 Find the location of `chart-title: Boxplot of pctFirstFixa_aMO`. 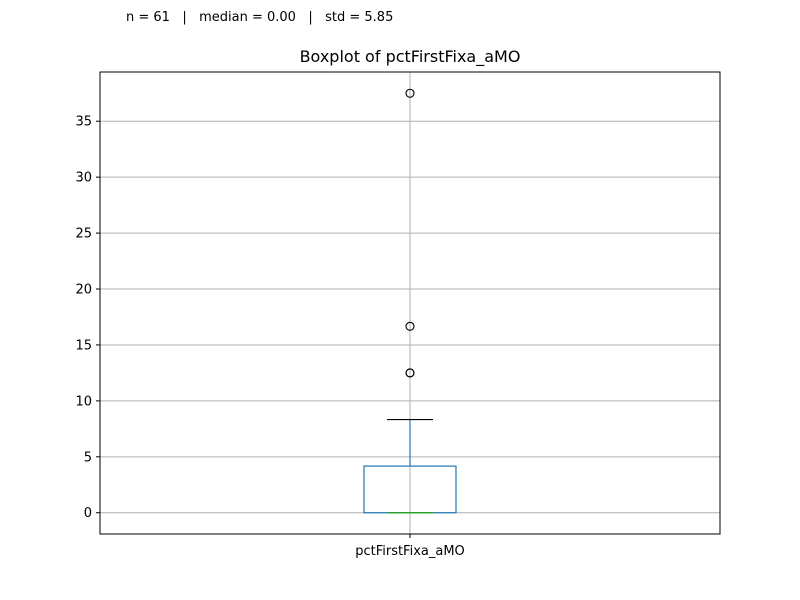

chart-title: Boxplot of pctFirstFixa_aMO is located at coordinates (410, 56).